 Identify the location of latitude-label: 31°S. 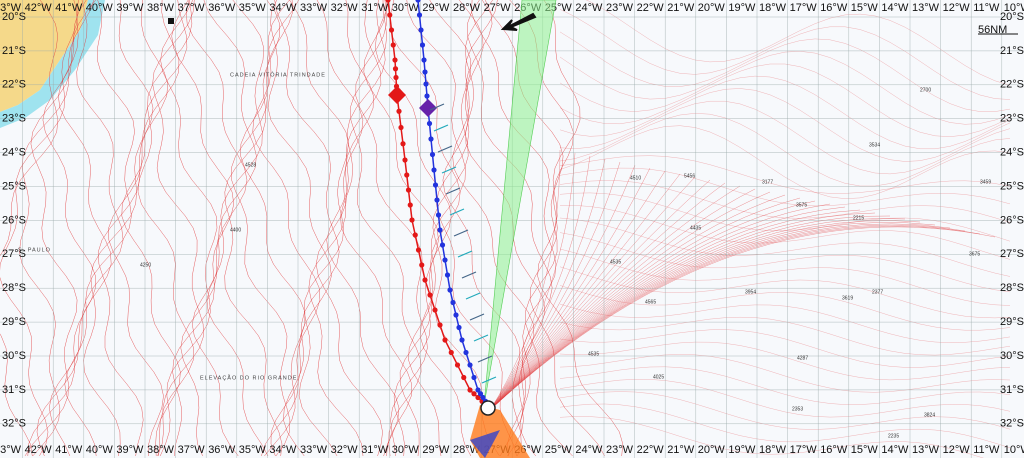
(1012, 390).